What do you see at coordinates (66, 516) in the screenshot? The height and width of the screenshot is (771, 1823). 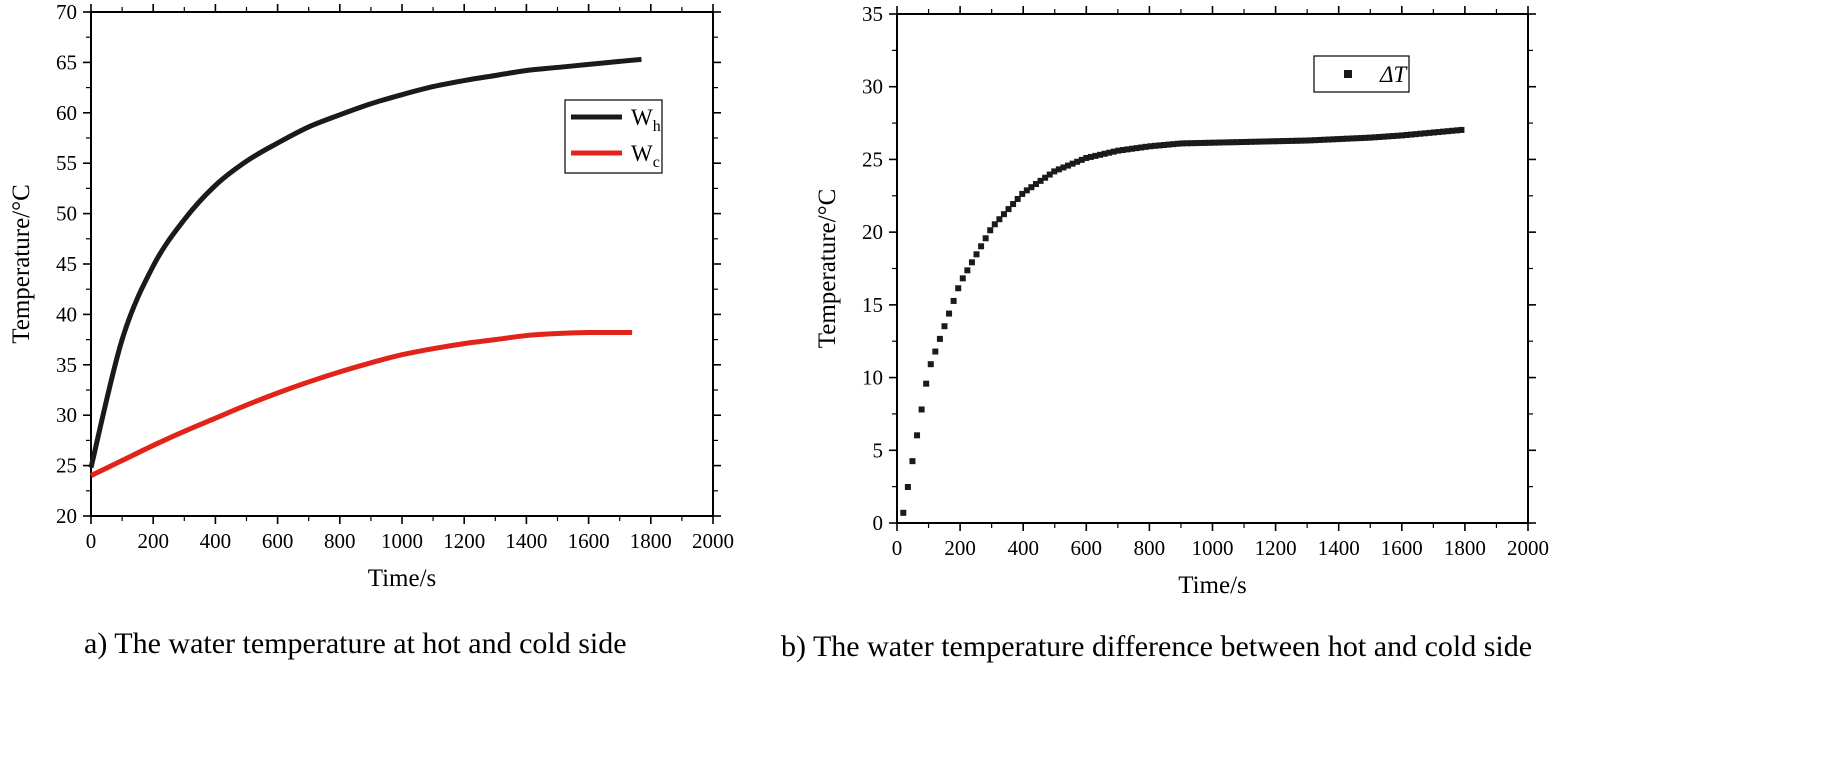 I see `charta-y-tick-label: 20` at bounding box center [66, 516].